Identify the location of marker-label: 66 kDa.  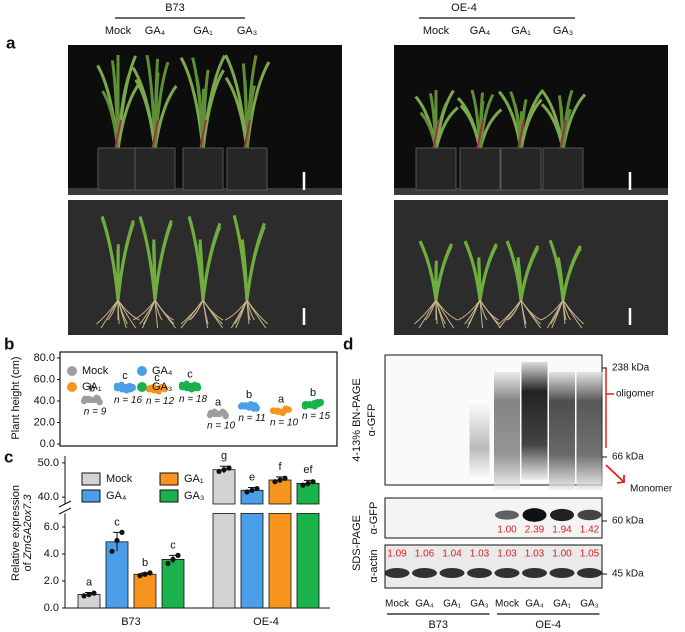
(628, 457).